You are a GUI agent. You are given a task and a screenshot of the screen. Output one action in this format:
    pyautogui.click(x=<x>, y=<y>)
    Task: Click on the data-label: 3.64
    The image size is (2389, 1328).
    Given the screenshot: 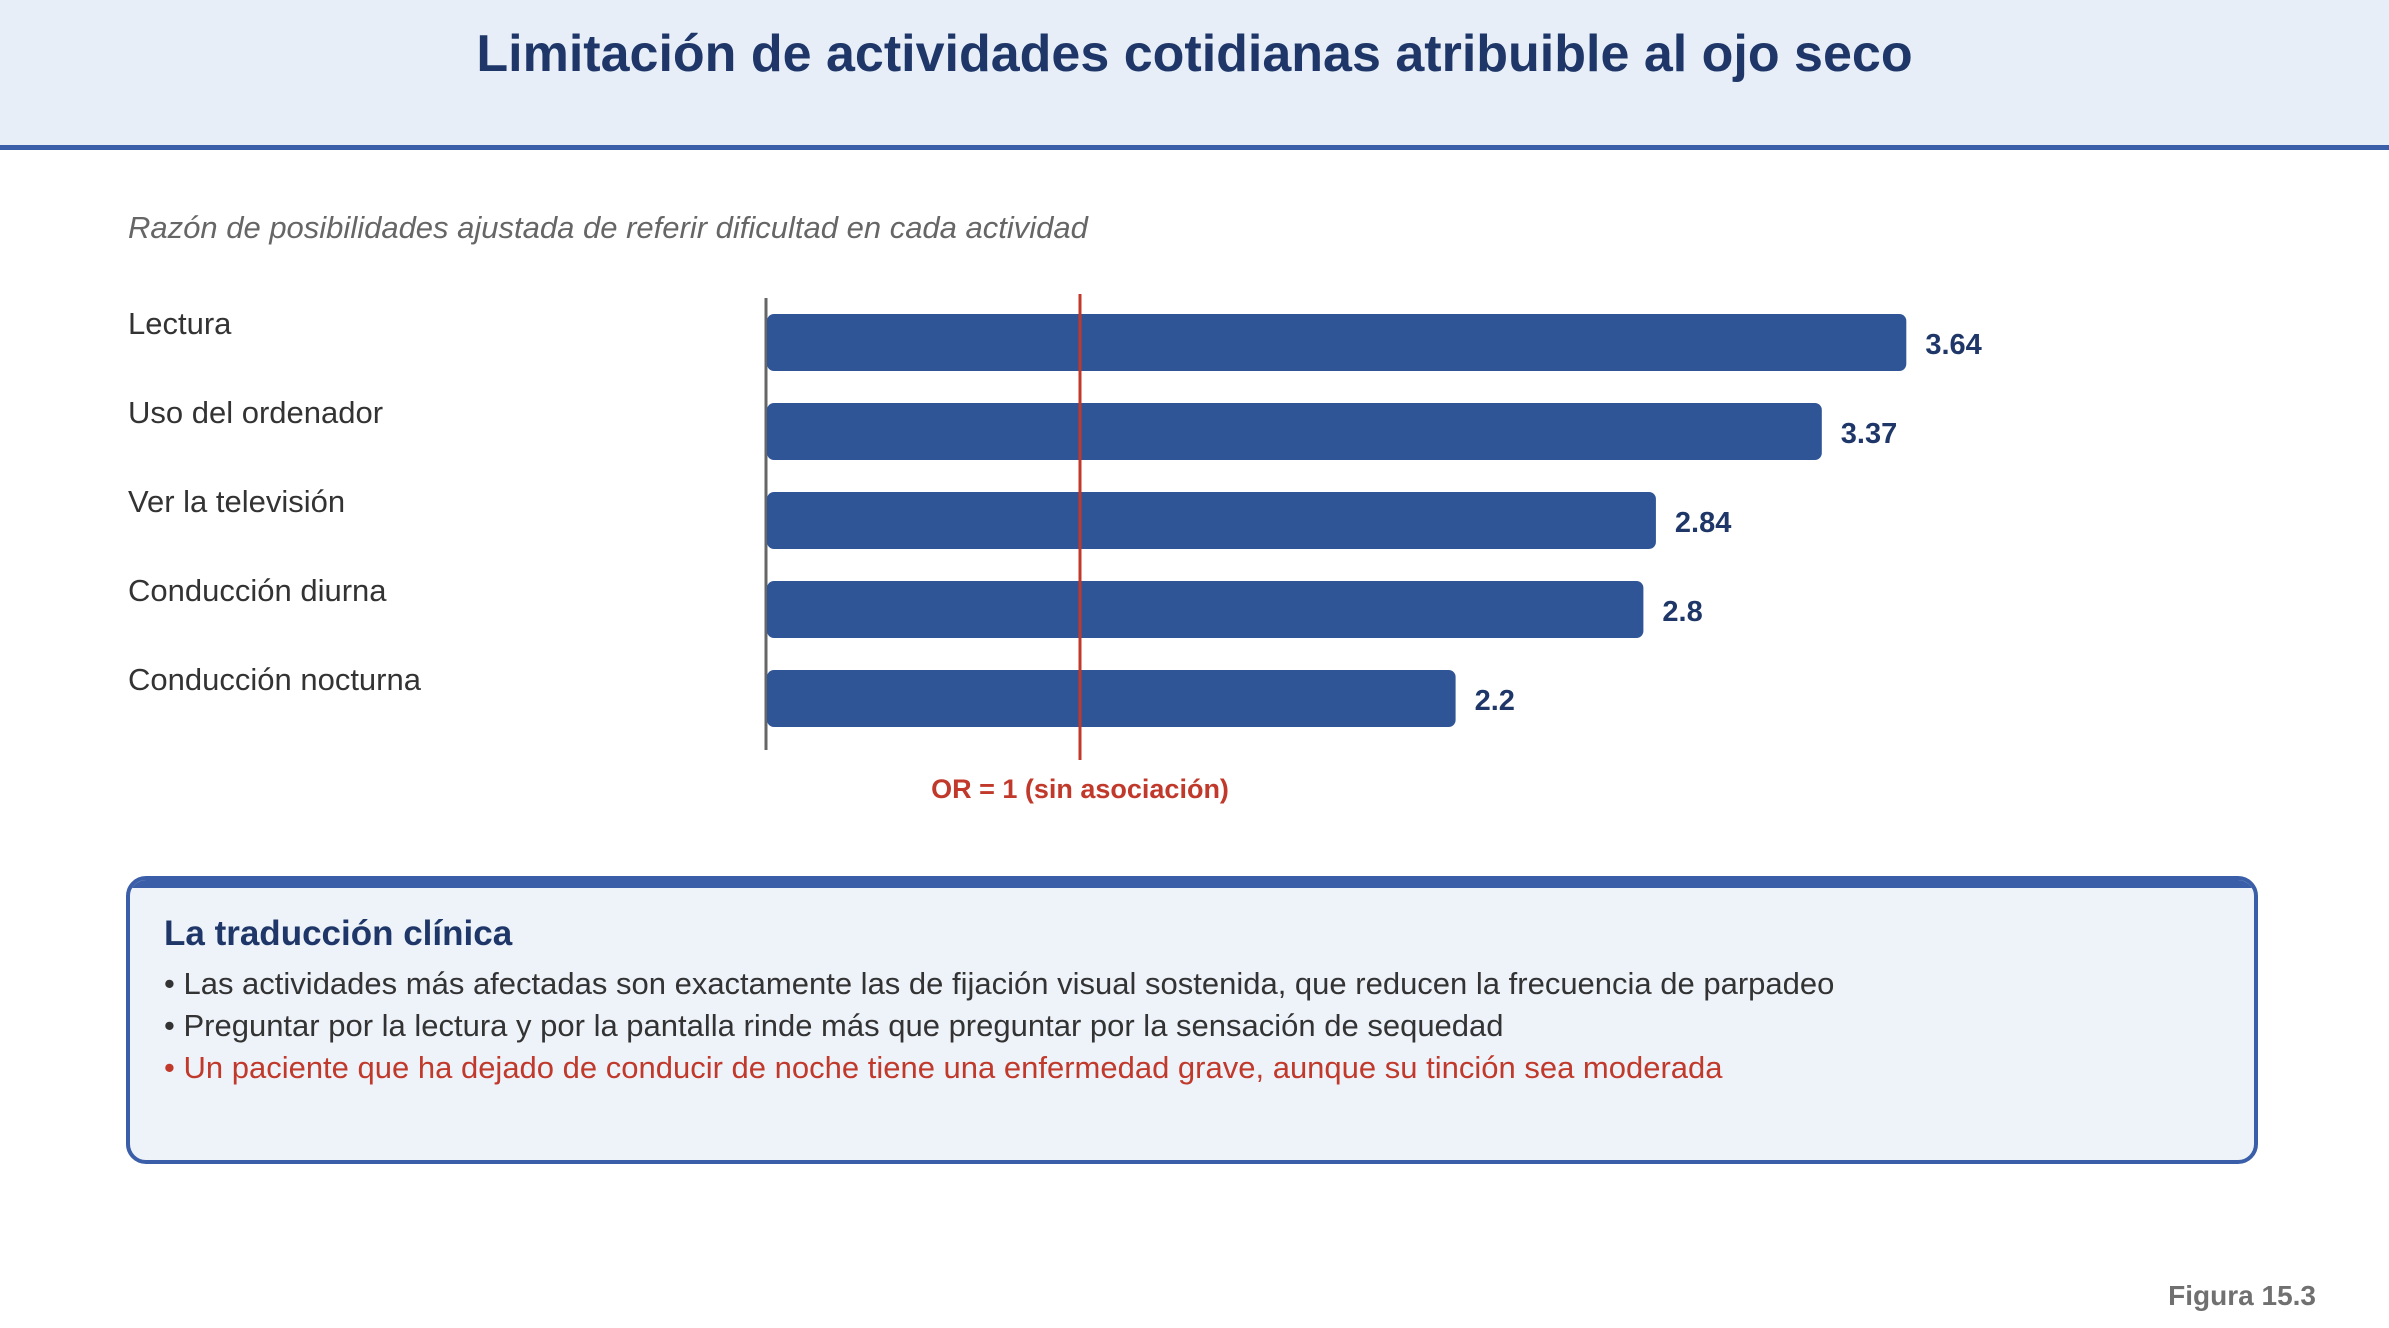 What is the action you would take?
    pyautogui.click(x=1953, y=345)
    